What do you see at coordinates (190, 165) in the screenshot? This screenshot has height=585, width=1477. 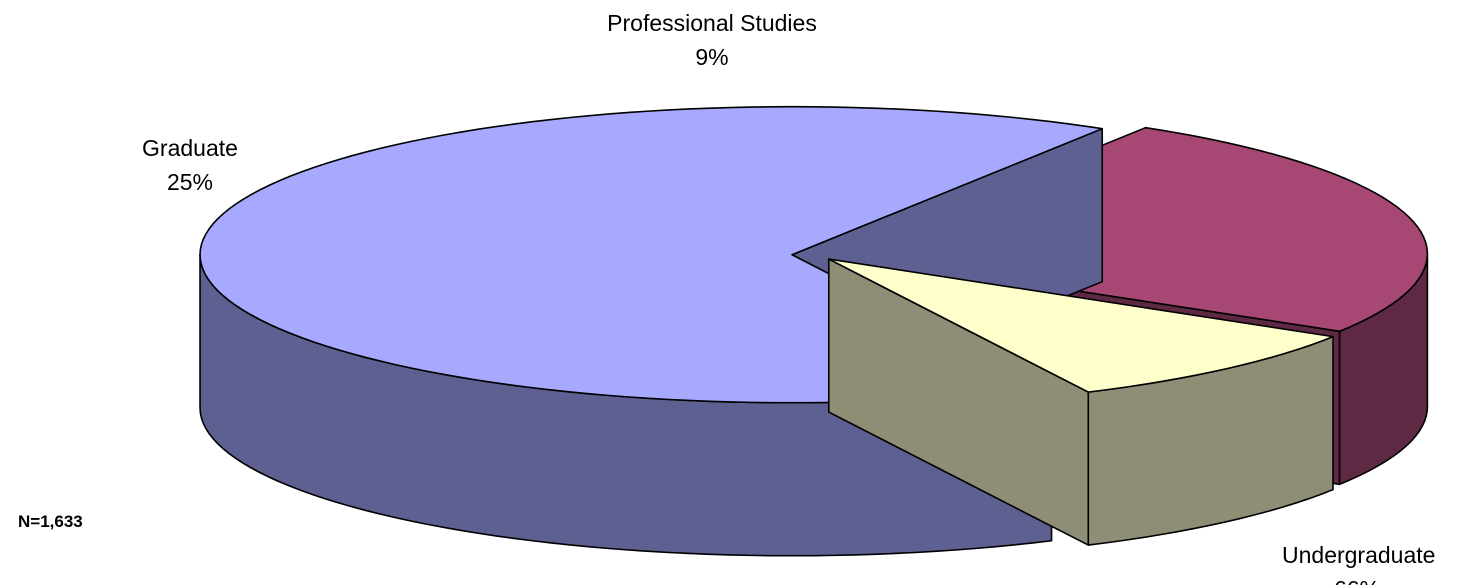 I see `data-label-graduate: Graduate 25%` at bounding box center [190, 165].